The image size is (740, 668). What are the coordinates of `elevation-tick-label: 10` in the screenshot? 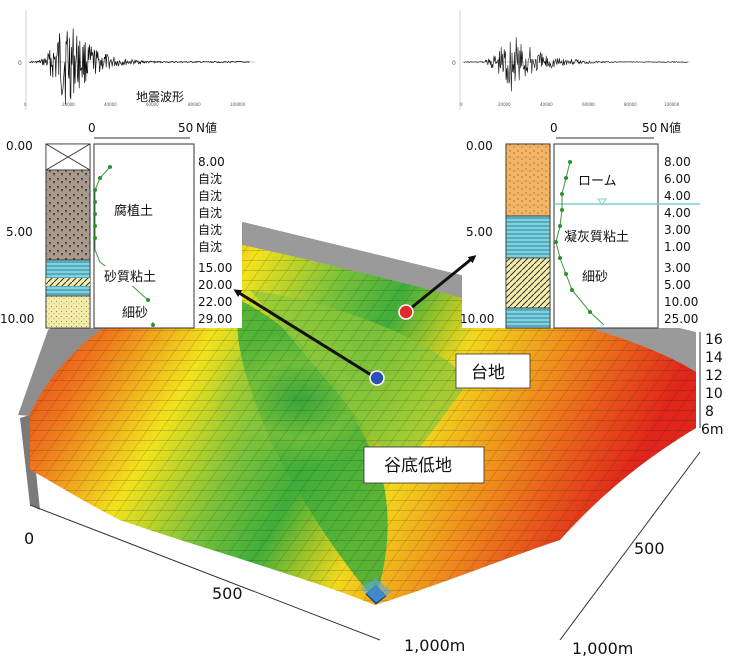 It's located at (714, 394).